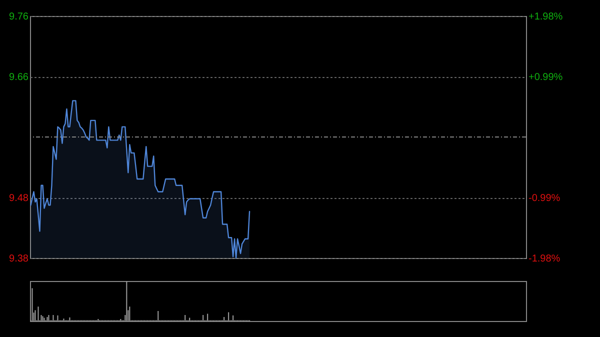 This screenshot has height=337, width=600. I want to click on y-tick-label: 9.48, so click(19, 198).